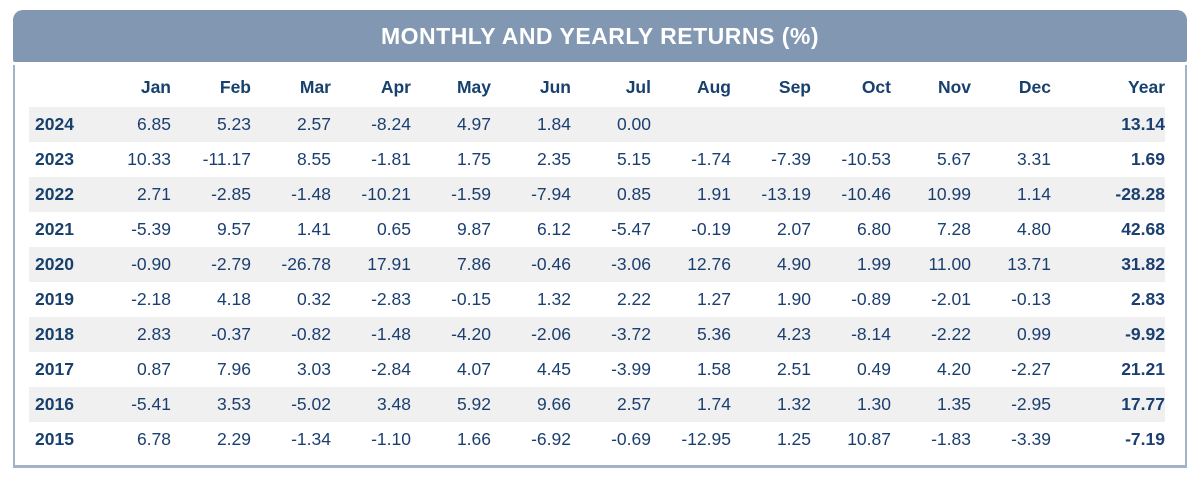 This screenshot has height=482, width=1200. What do you see at coordinates (54, 334) in the screenshot?
I see `row-year-label: 2018` at bounding box center [54, 334].